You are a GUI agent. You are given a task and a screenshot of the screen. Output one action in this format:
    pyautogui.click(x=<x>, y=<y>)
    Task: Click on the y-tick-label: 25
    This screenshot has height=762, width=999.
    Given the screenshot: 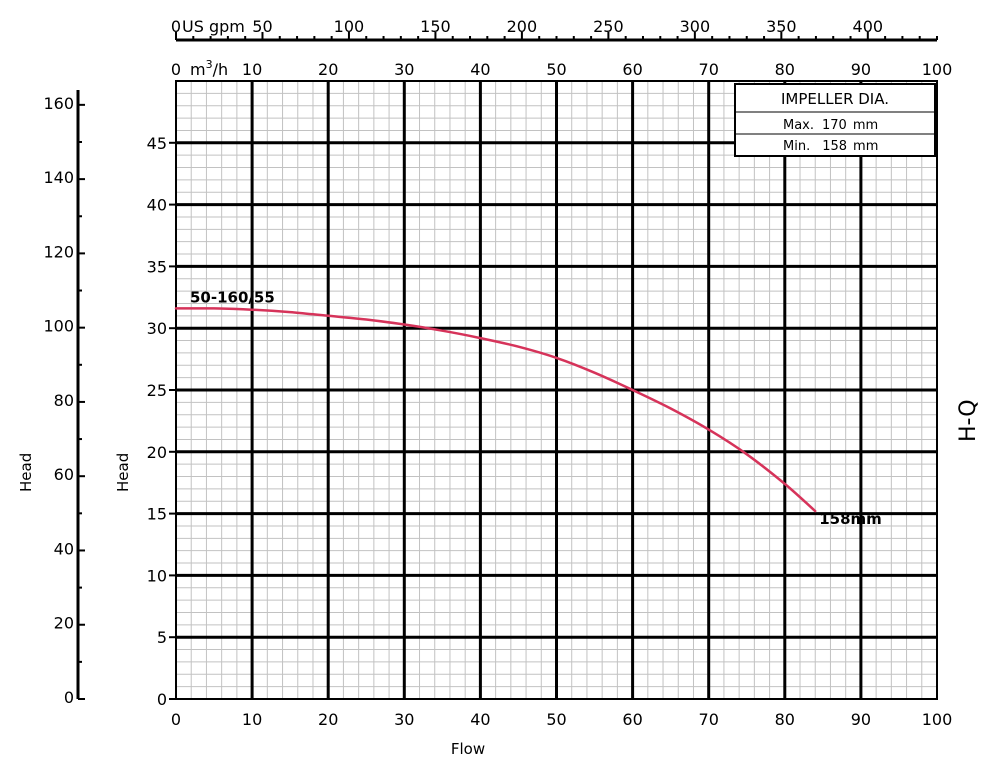 What is the action you would take?
    pyautogui.click(x=157, y=390)
    